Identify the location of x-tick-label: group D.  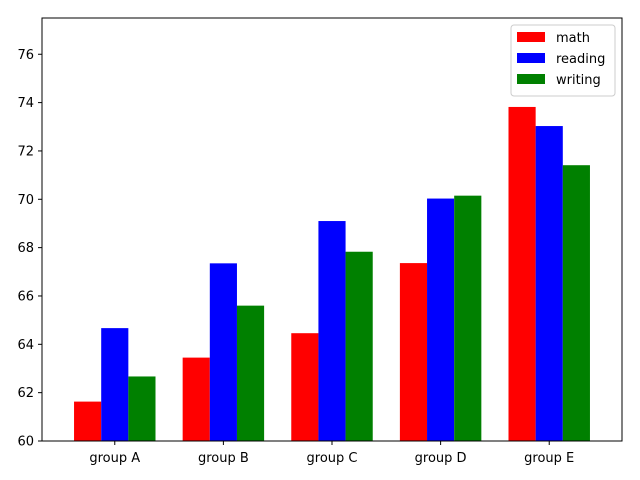
(441, 458).